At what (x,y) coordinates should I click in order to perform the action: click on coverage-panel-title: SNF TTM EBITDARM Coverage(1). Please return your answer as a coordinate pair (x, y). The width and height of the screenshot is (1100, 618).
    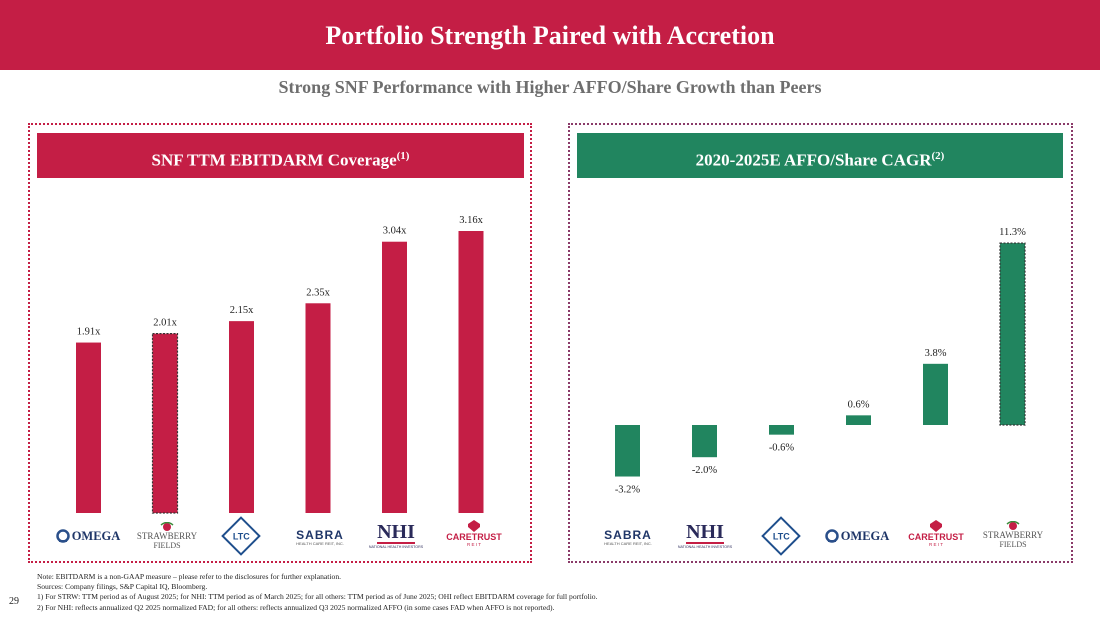
    Looking at the image, I should click on (280, 155).